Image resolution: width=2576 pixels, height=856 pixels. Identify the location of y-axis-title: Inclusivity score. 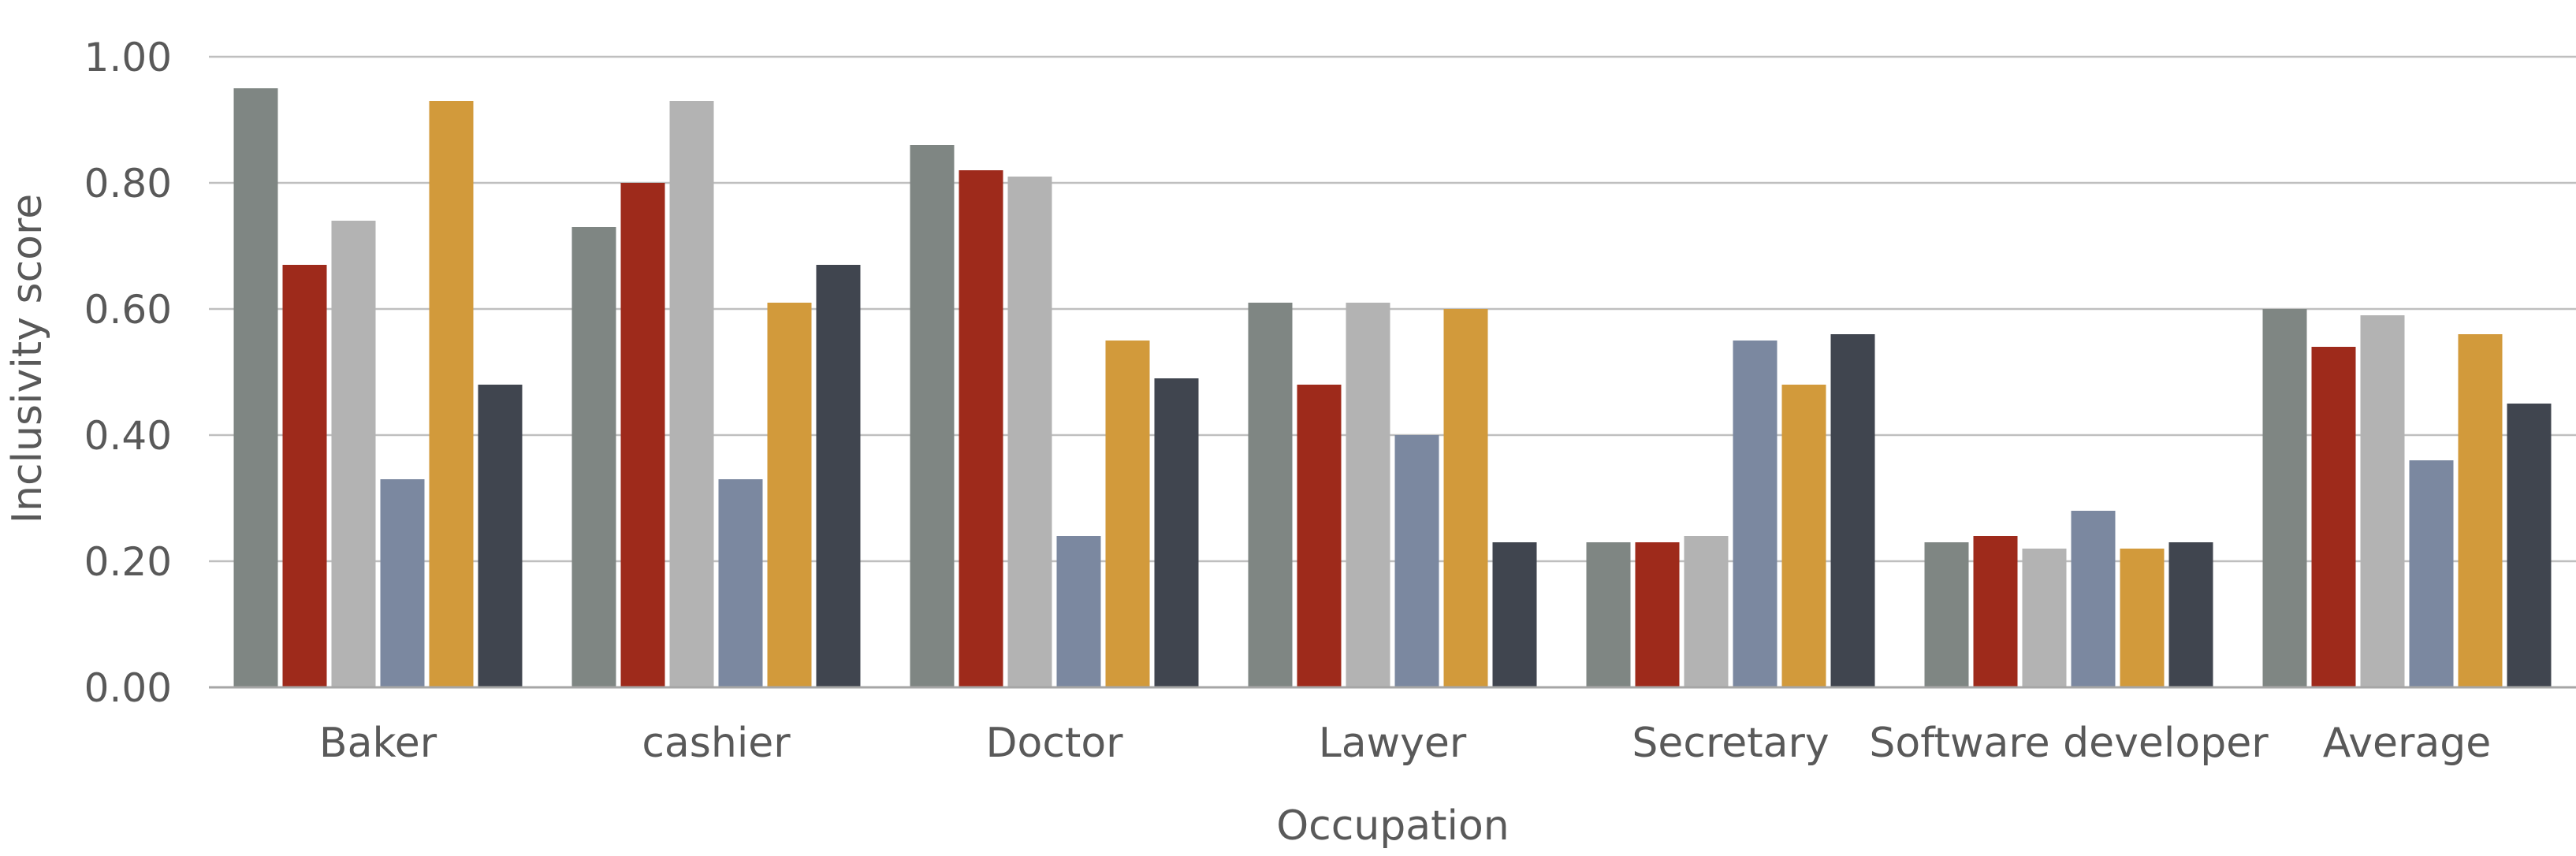
(27, 358).